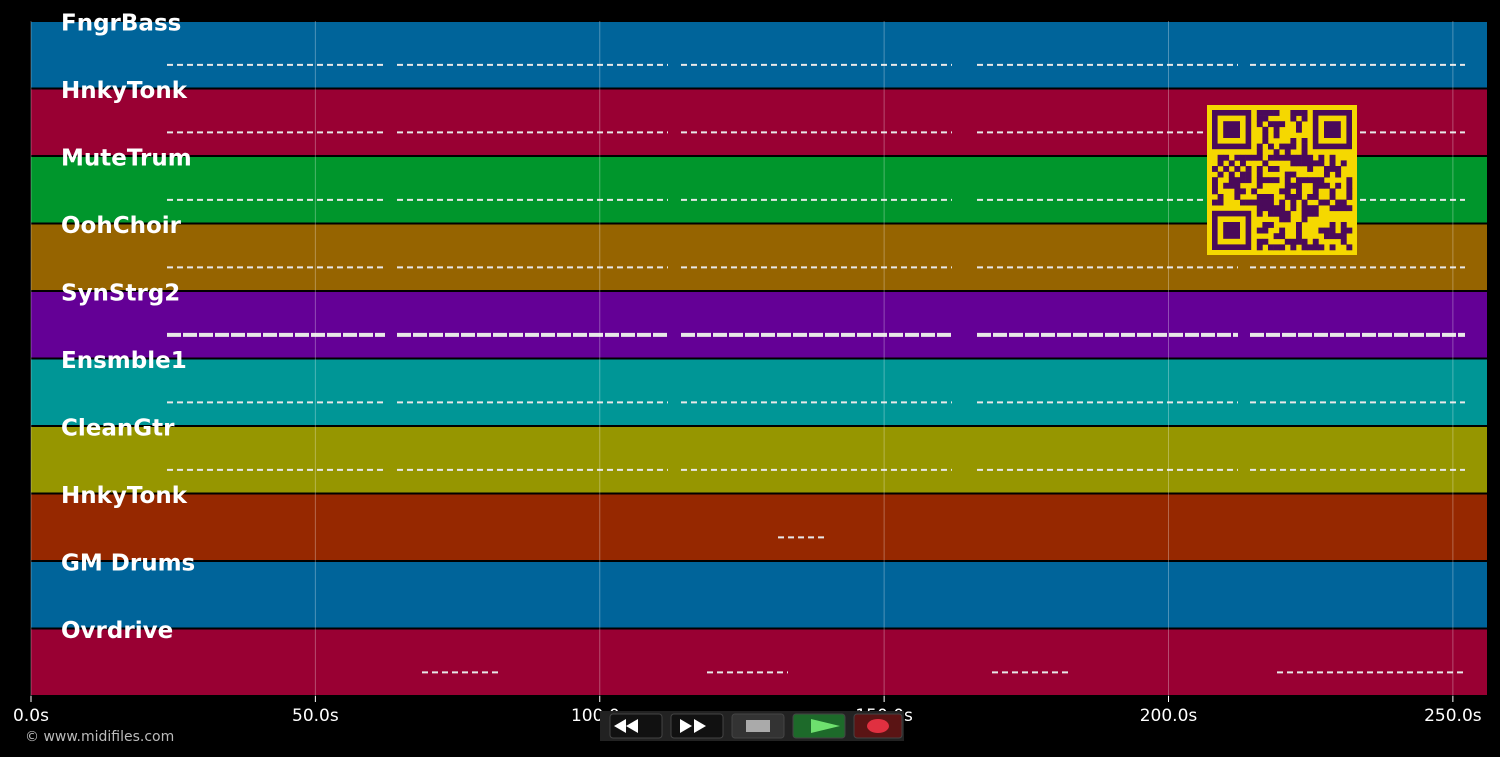 This screenshot has height=757, width=1500. Describe the element at coordinates (128, 564) in the screenshot. I see `track-name: GM Drums` at that location.